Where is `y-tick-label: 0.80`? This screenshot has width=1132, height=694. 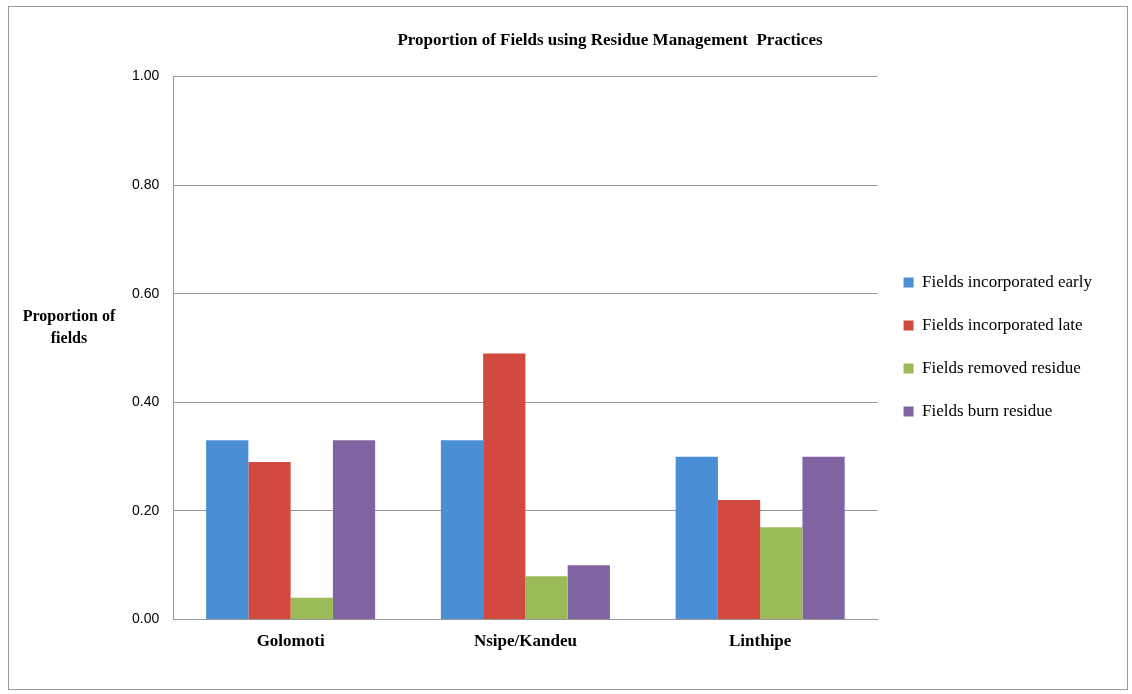
y-tick-label: 0.80 is located at coordinates (146, 183).